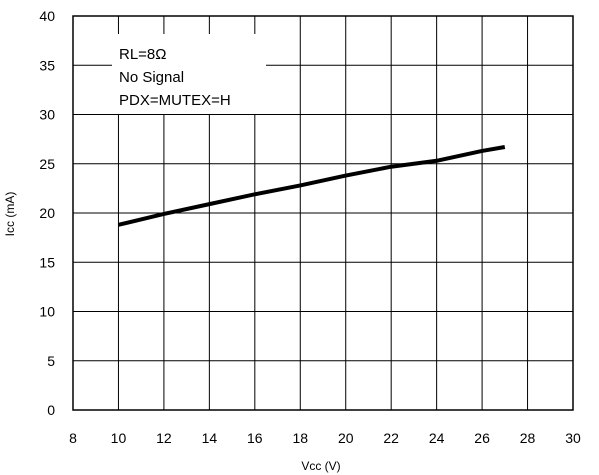  Describe the element at coordinates (47, 164) in the screenshot. I see `y-tick-label: 25` at that location.